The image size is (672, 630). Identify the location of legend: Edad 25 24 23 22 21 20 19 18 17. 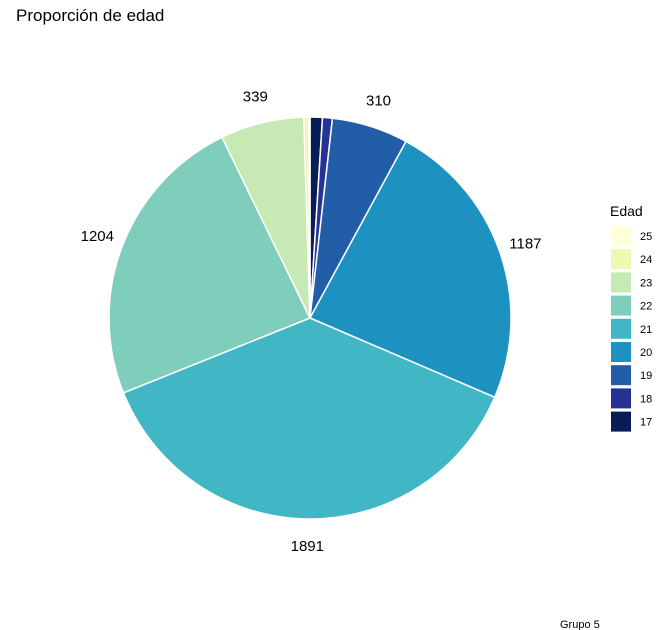
(631, 317).